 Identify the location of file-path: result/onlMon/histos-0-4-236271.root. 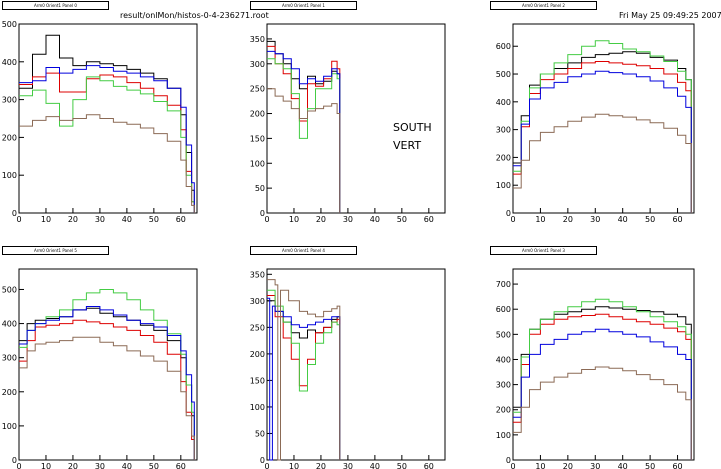
(194, 15).